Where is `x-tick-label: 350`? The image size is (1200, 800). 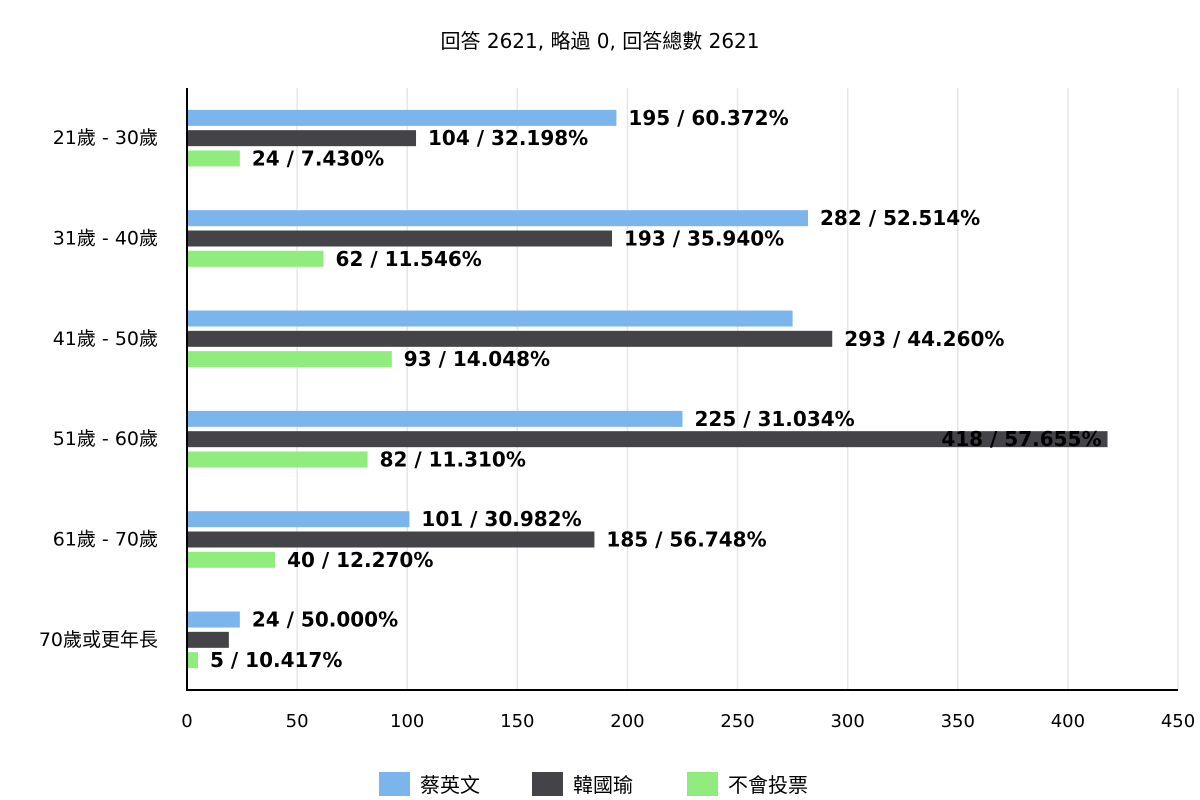
x-tick-label: 350 is located at coordinates (958, 721).